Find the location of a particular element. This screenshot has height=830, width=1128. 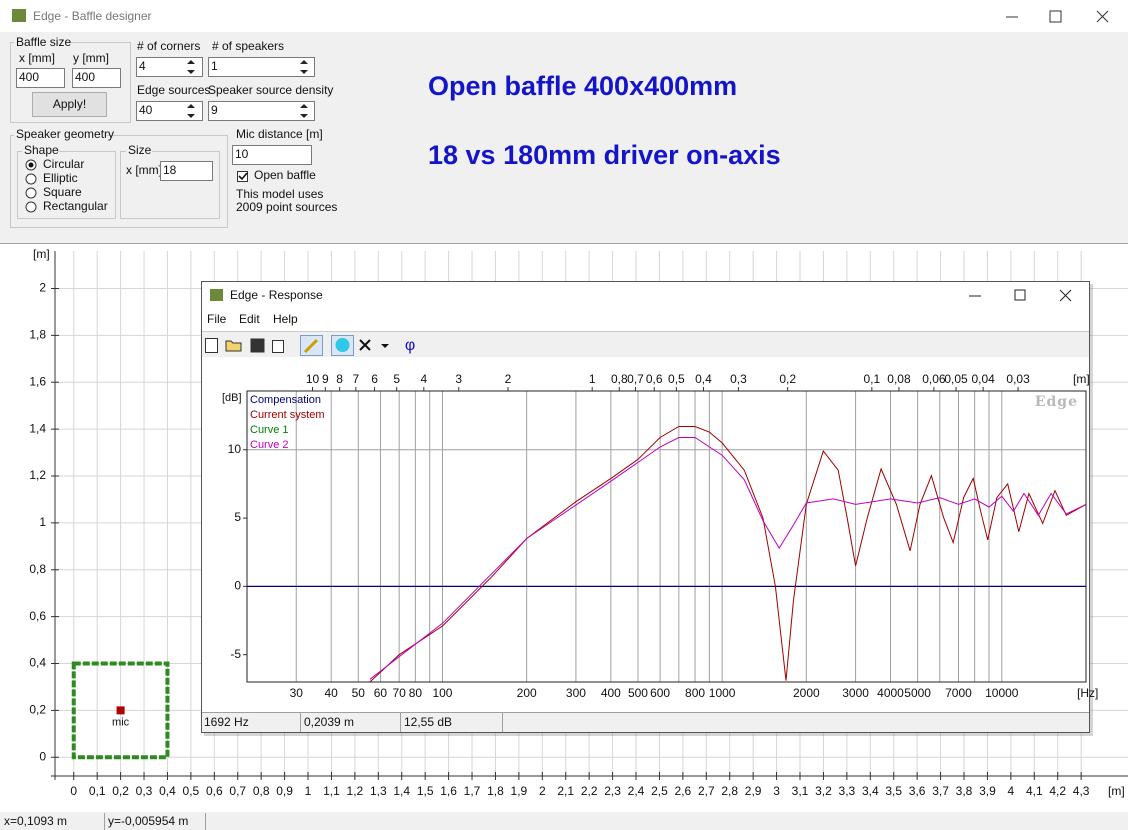

x2-tick-label: 0,2 is located at coordinates (787, 379).